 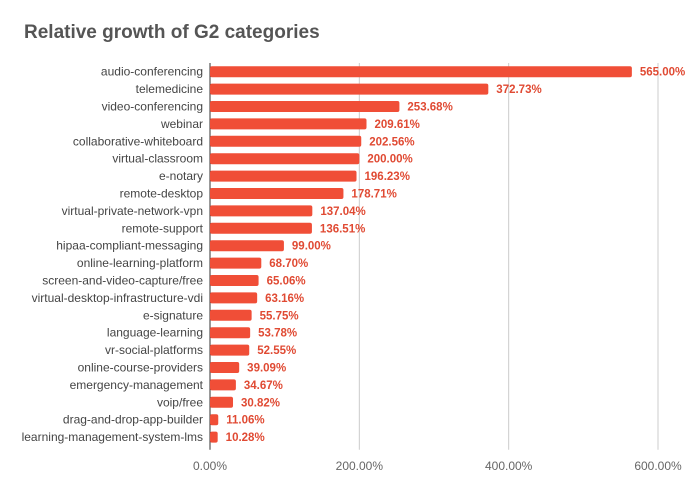 I want to click on data-label: 136.51%, so click(x=342, y=229).